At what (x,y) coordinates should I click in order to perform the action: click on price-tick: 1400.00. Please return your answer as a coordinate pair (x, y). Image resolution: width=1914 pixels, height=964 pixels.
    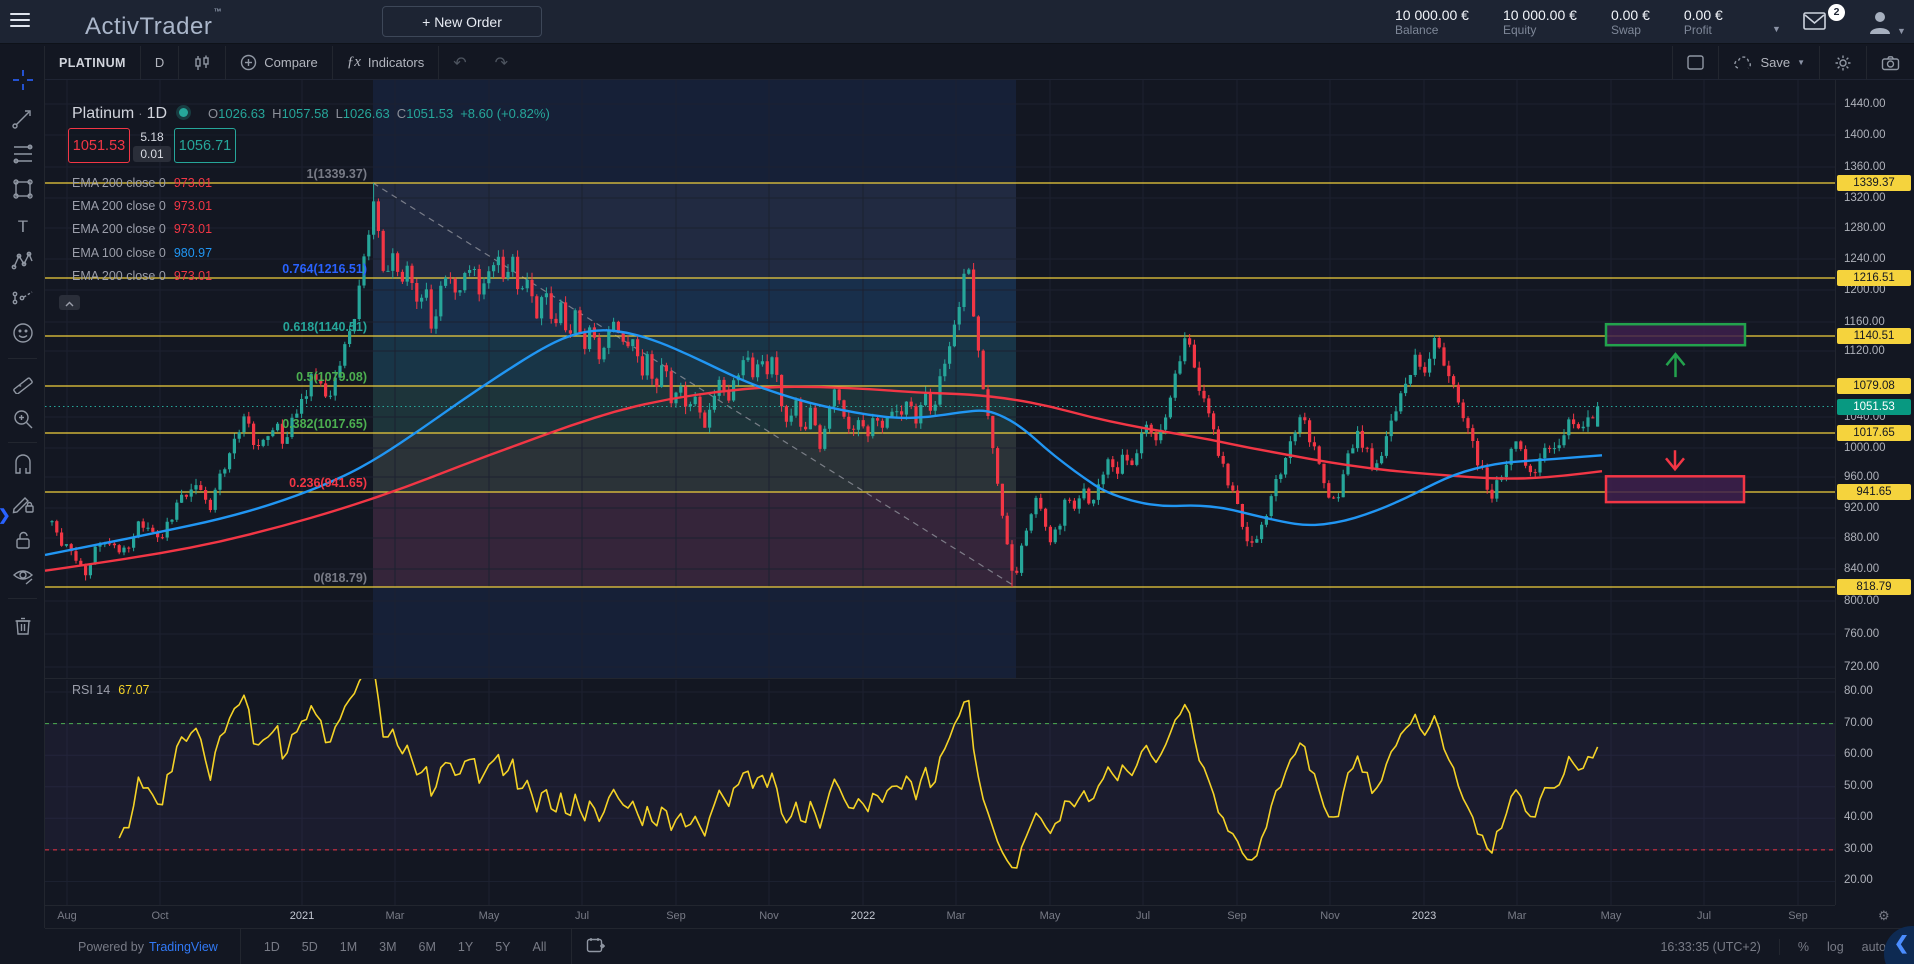
    Looking at the image, I should click on (1865, 135).